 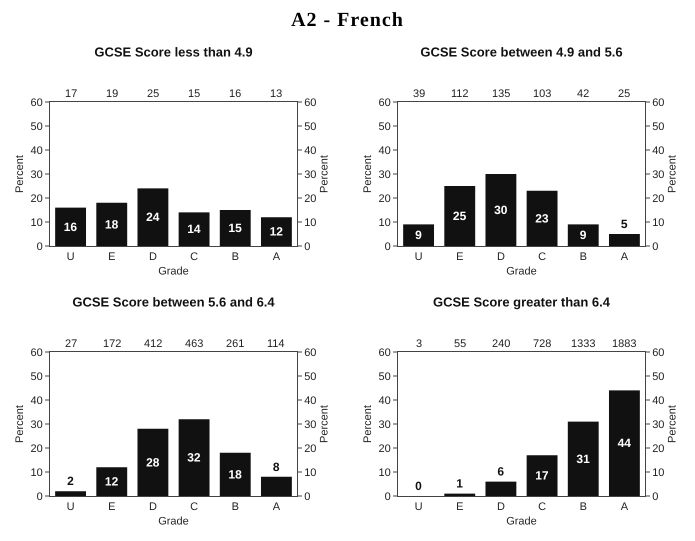 What do you see at coordinates (276, 94) in the screenshot?
I see `text: 13` at bounding box center [276, 94].